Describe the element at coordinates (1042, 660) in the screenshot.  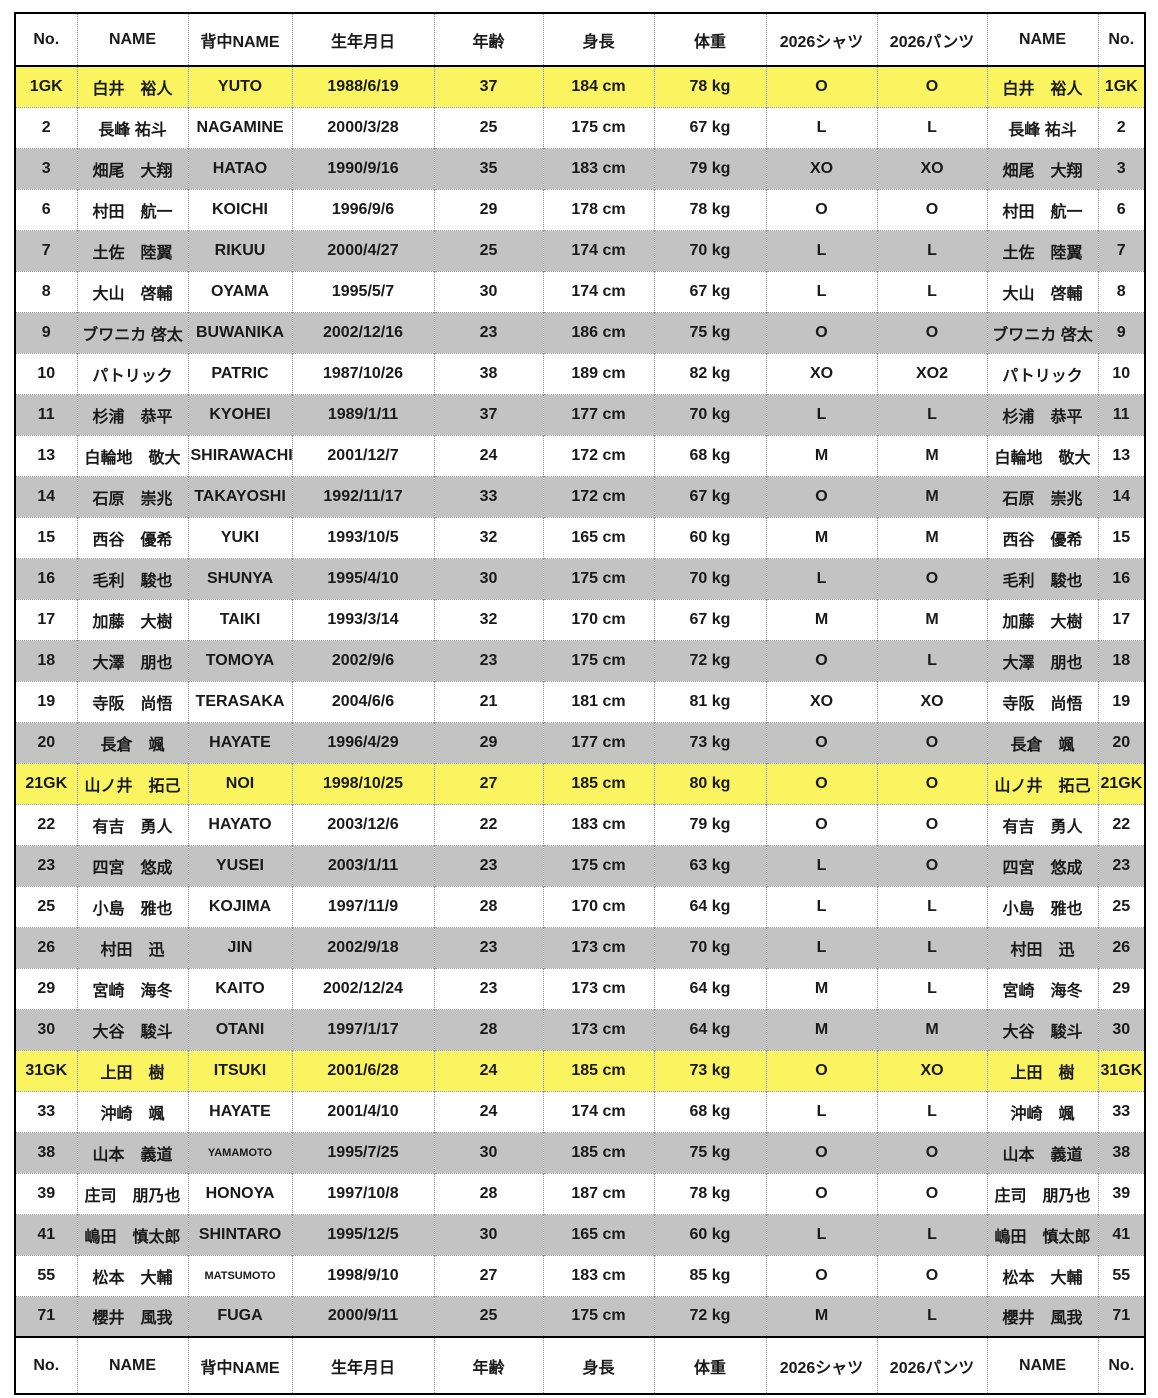
I see `cell-name-right: 大澤 朋也` at that location.